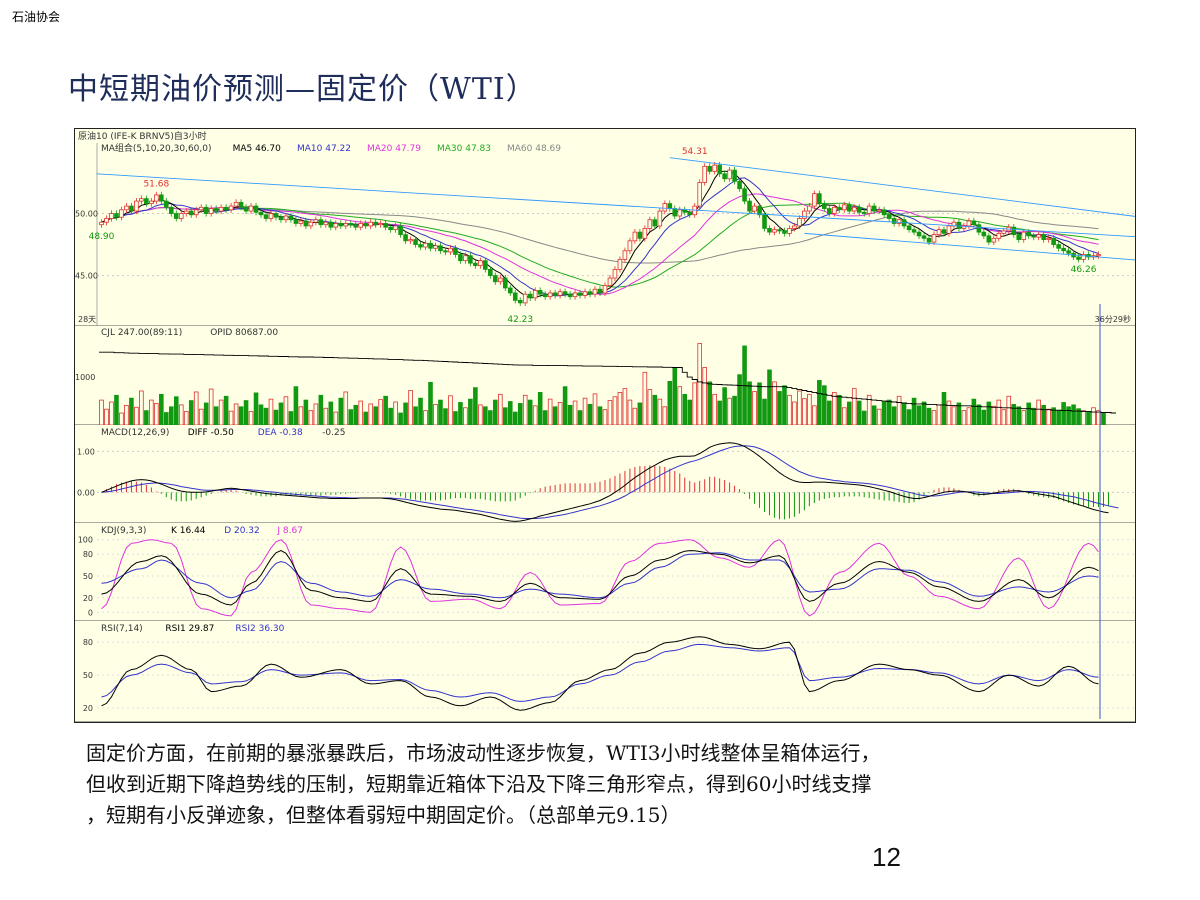 The image size is (1200, 900). Describe the element at coordinates (324, 149) in the screenshot. I see `price-legend-2: MA10 47.22` at that location.